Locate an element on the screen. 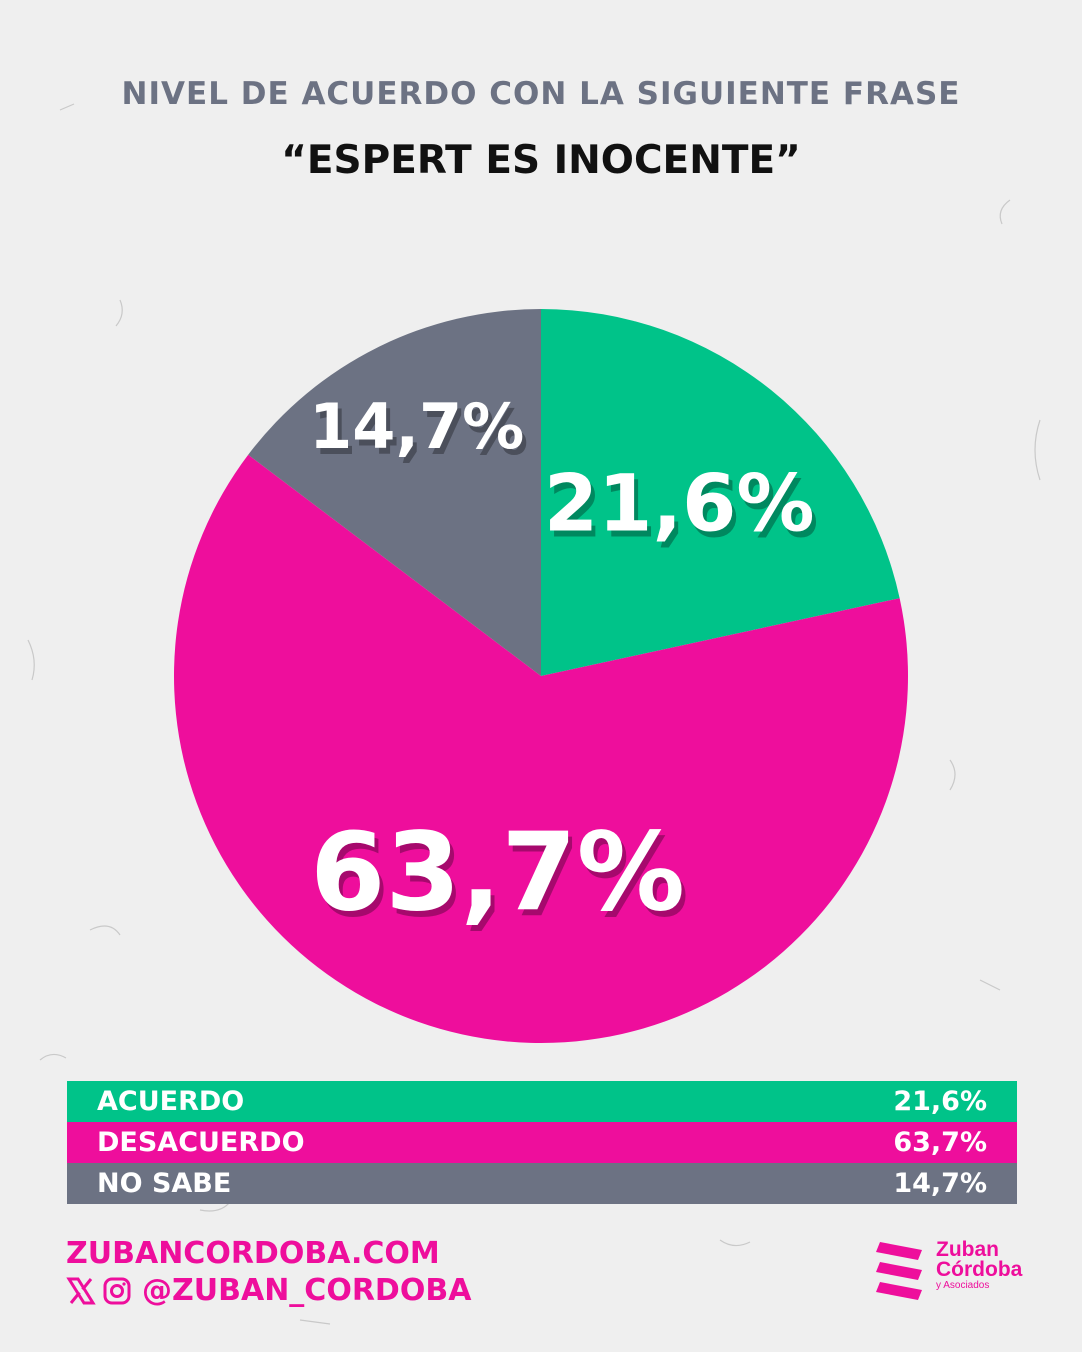 The height and width of the screenshot is (1352, 1082). social-handle: @ZUBAN_CORDOBA is located at coordinates (307, 1290).